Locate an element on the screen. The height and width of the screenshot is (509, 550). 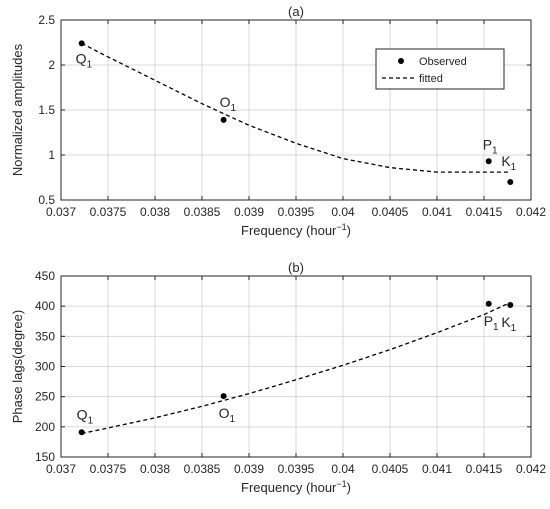
y-tick-label: 1.5 is located at coordinates (46, 110).